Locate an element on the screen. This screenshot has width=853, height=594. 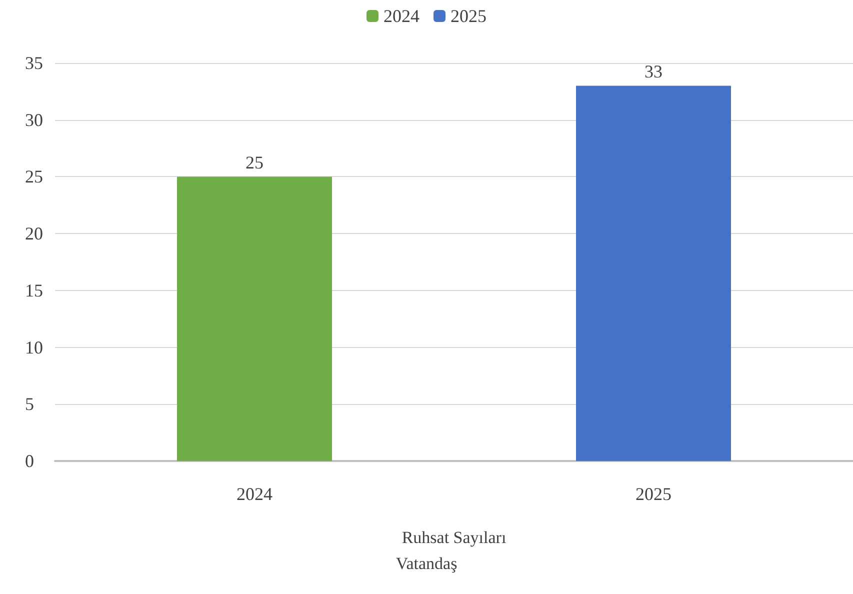
y-tick-label: 30 is located at coordinates (34, 120).